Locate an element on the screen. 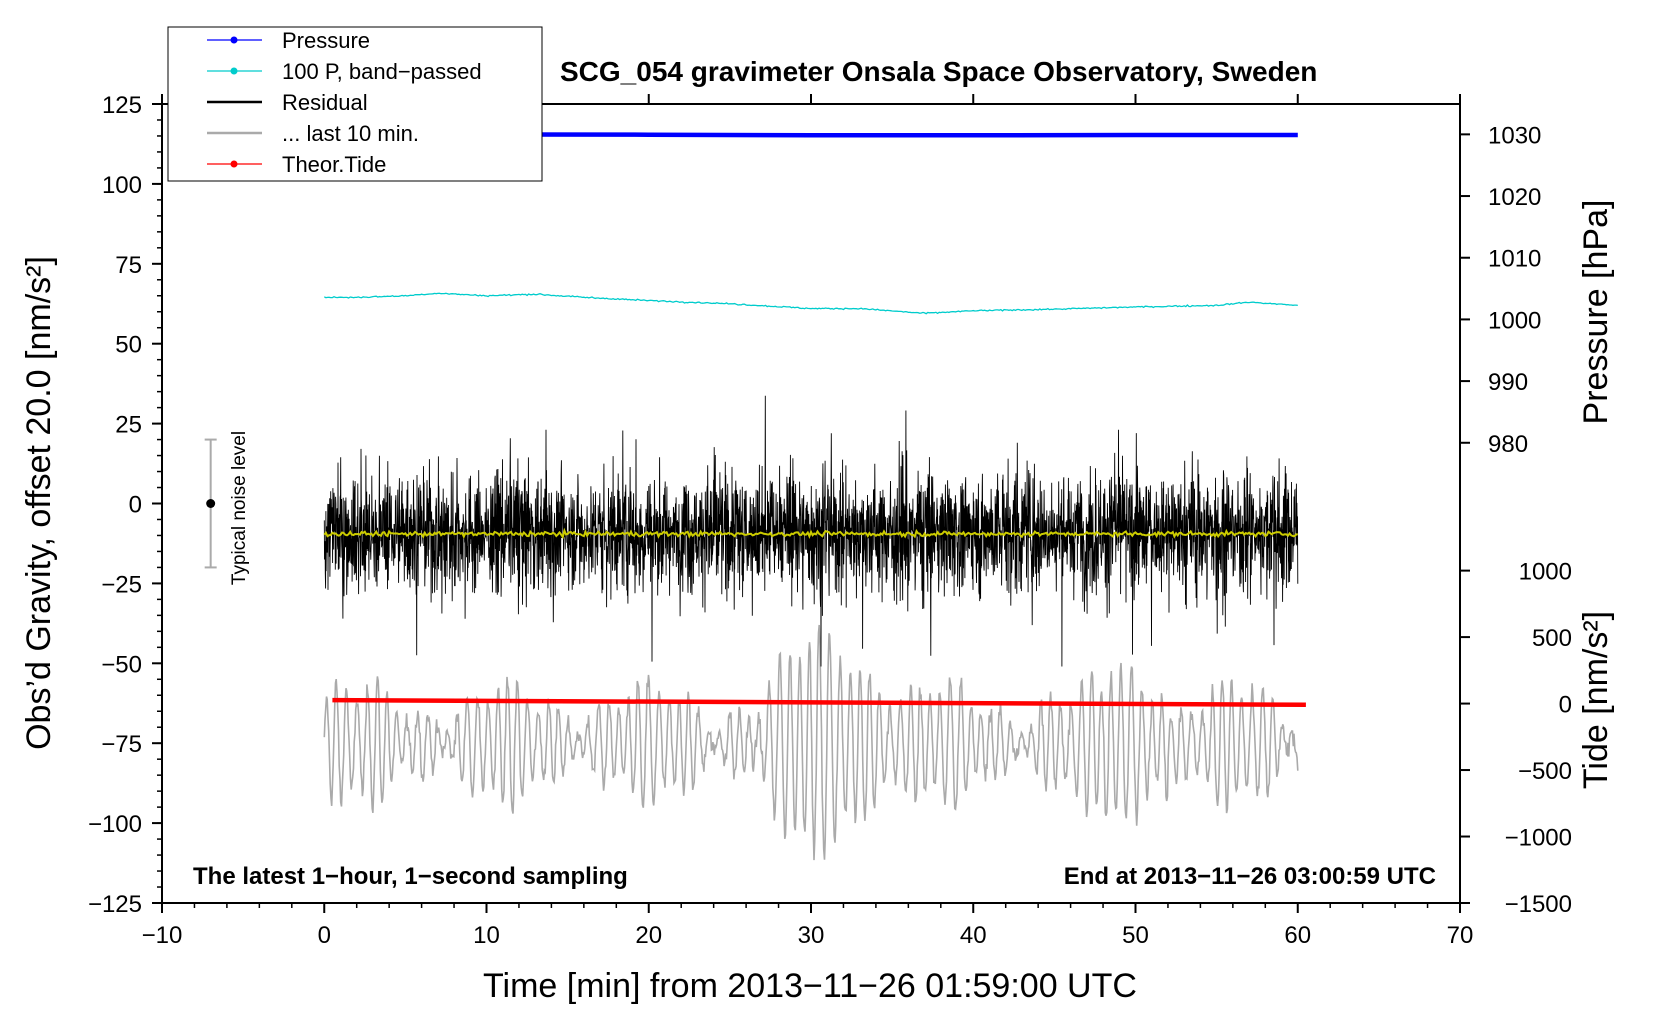  y-left-tick-label: 50 is located at coordinates (128, 345).